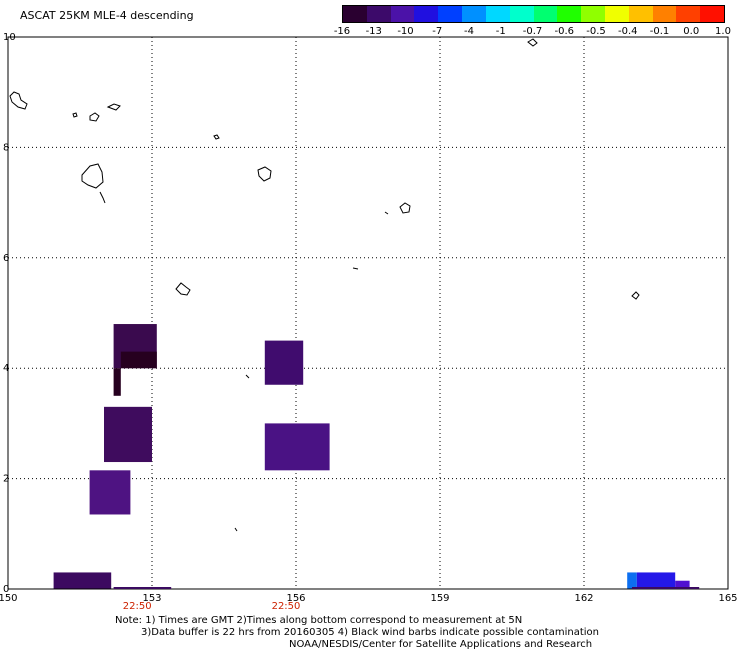 This screenshot has width=740, height=651. I want to click on y-tick-label: 0, so click(6, 589).